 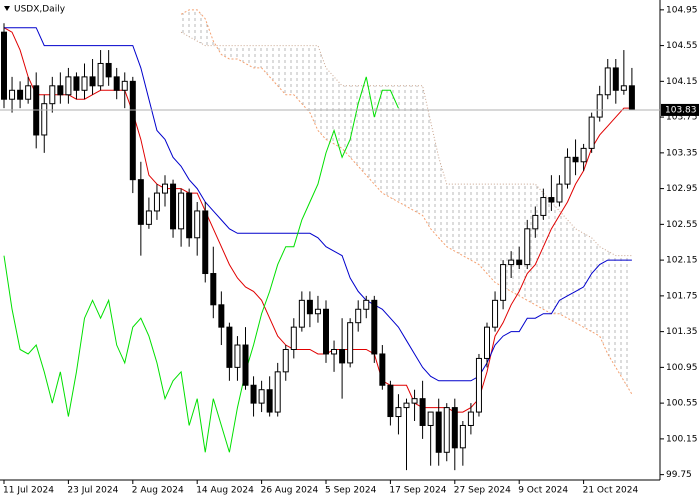 What do you see at coordinates (682, 10) in the screenshot?
I see `y-tick-label: 104.95` at bounding box center [682, 10].